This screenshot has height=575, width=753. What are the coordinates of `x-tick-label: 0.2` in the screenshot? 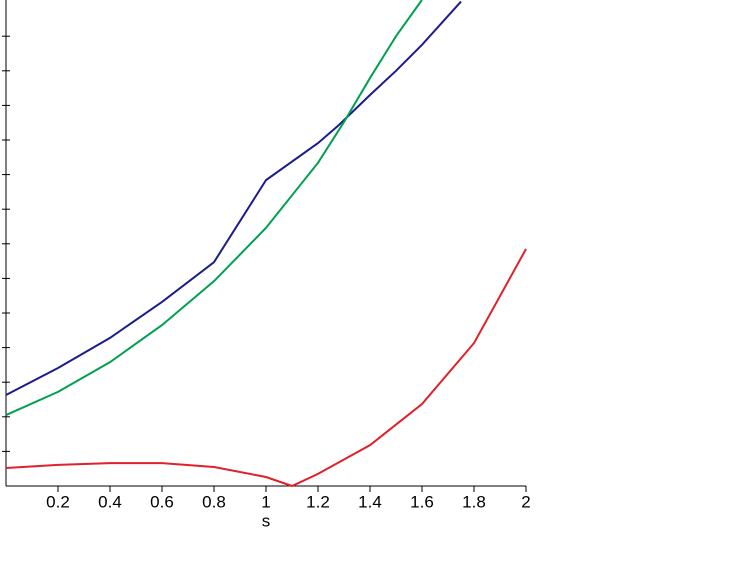 It's located at (58, 501).